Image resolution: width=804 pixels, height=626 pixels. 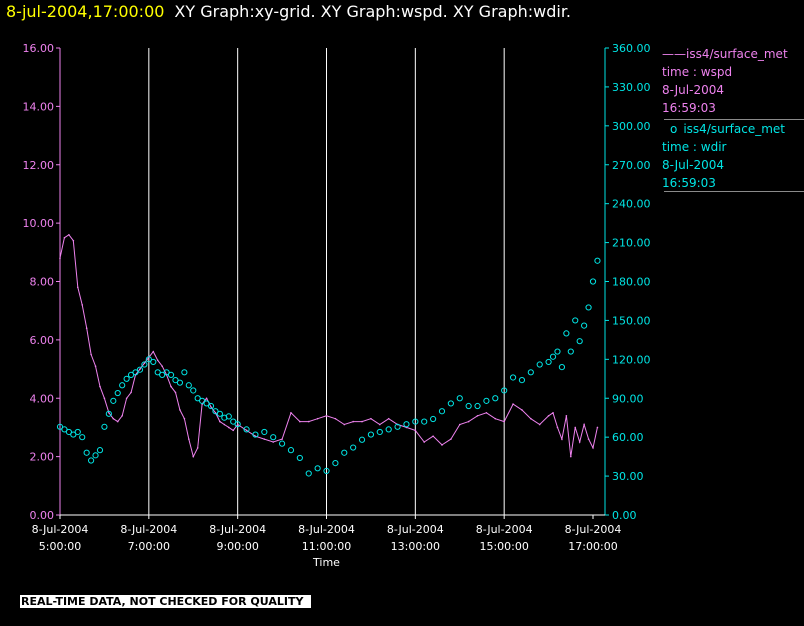 I want to click on legend-wdir-variable: time : wdir, so click(x=694, y=147).